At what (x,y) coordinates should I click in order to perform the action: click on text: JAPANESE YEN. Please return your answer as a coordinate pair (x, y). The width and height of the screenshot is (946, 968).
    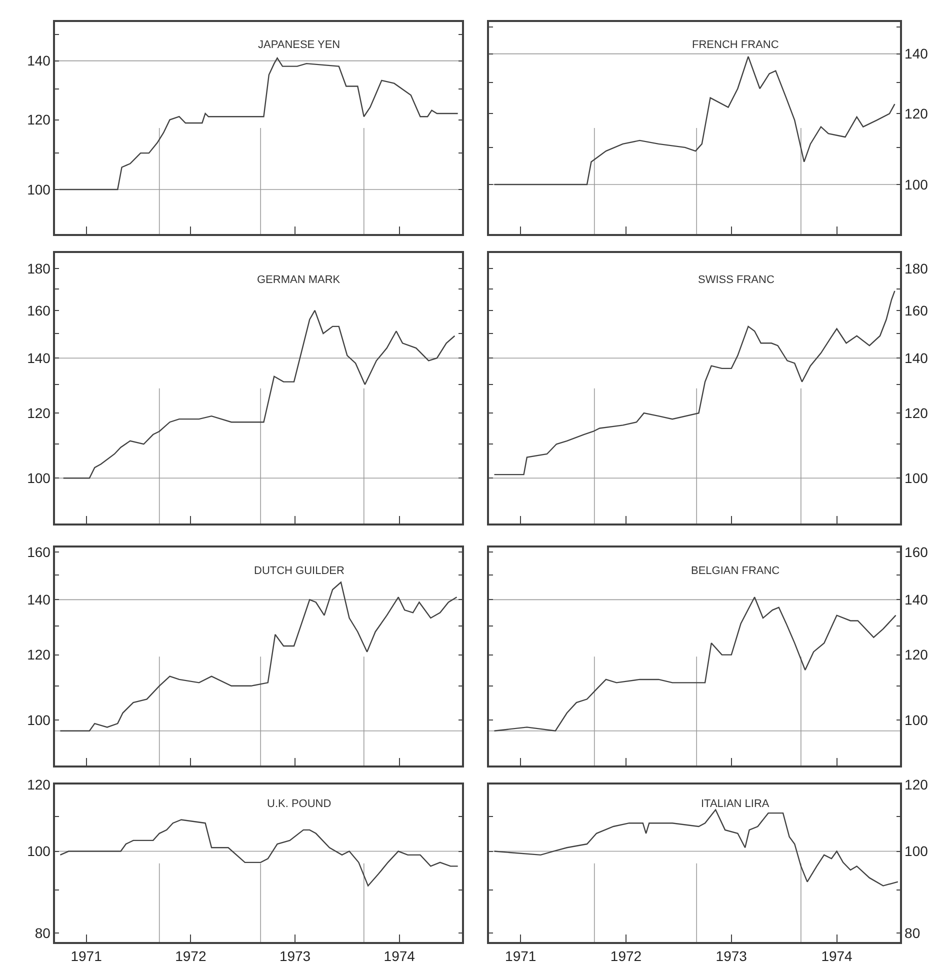
    Looking at the image, I should click on (299, 45).